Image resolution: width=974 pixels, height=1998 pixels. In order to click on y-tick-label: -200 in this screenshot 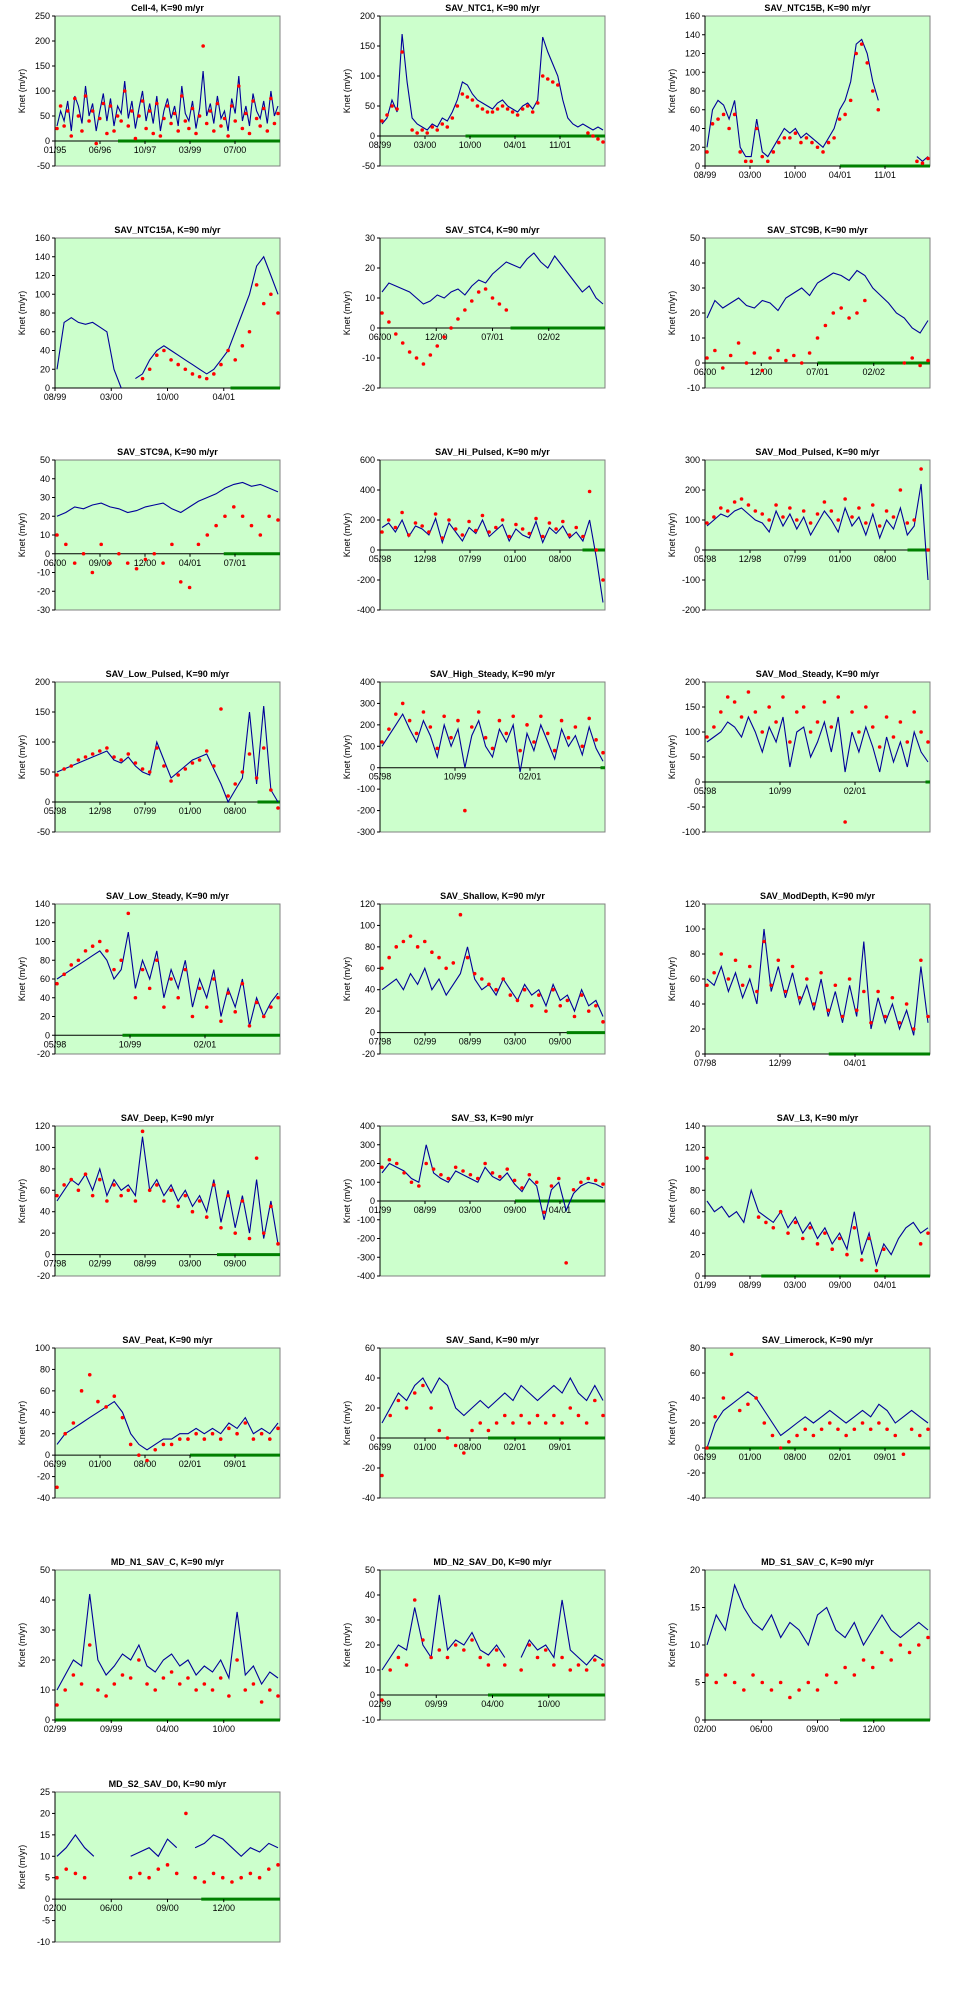, I will do `click(366, 580)`.